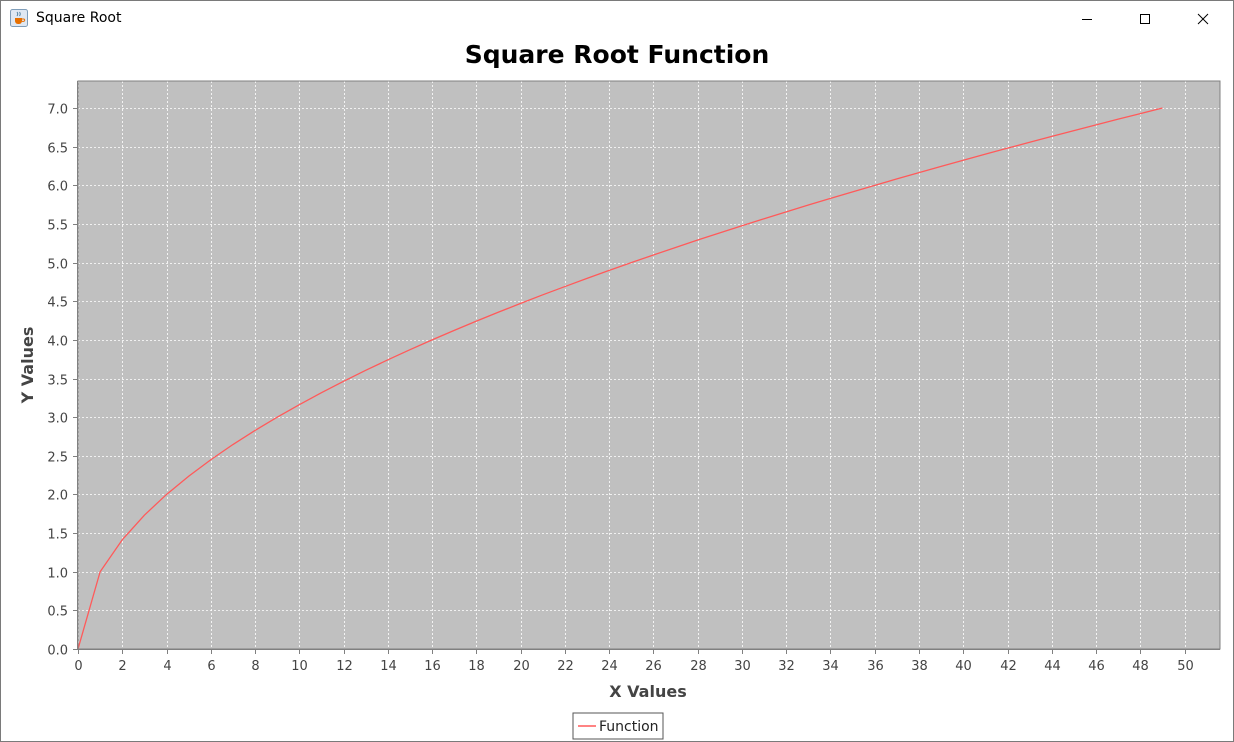 This screenshot has height=742, width=1234. I want to click on x-tick-label: 46, so click(1096, 666).